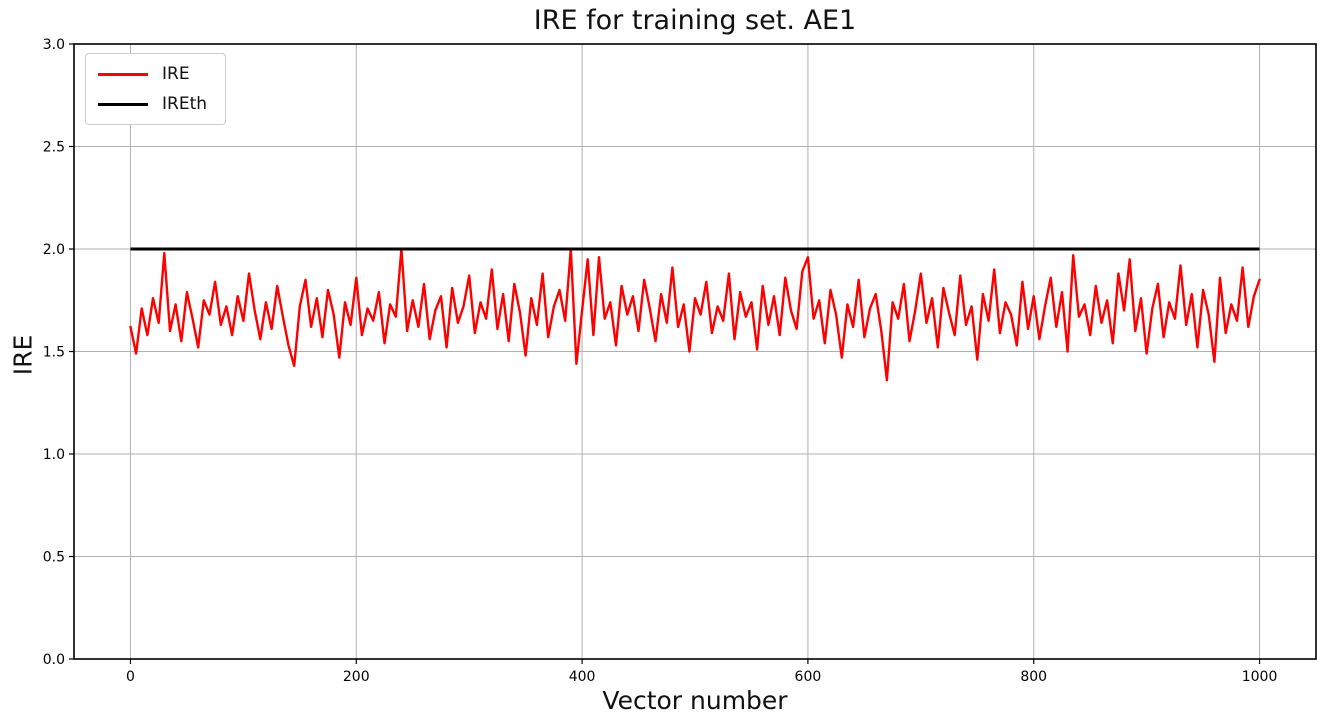  I want to click on y-tick-label: 0.0, so click(54, 660).